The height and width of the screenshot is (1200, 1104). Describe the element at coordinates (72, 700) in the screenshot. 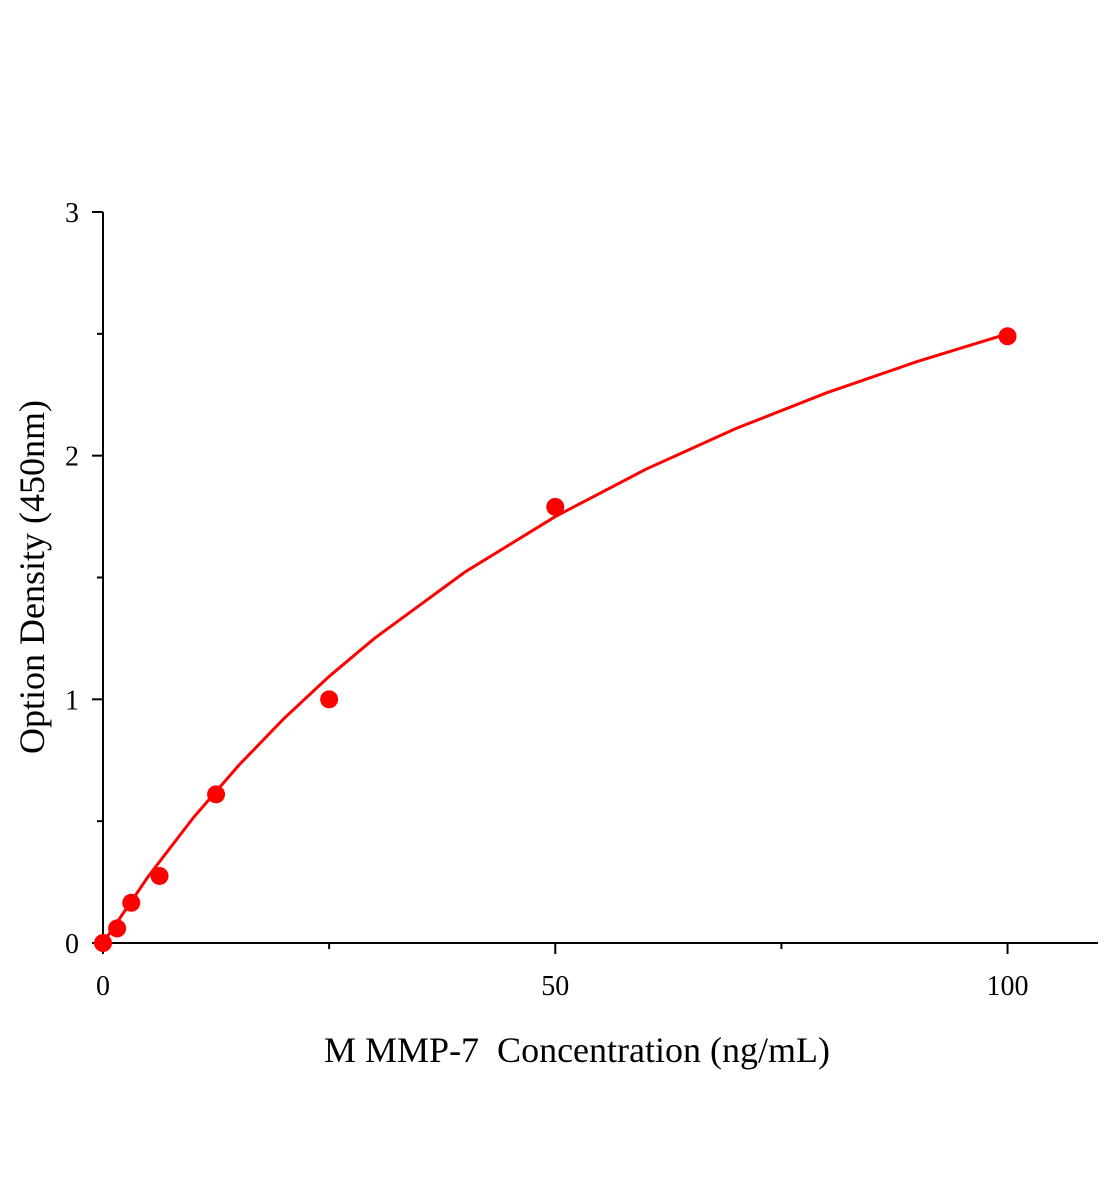

I see `y-tick-label: 1` at that location.